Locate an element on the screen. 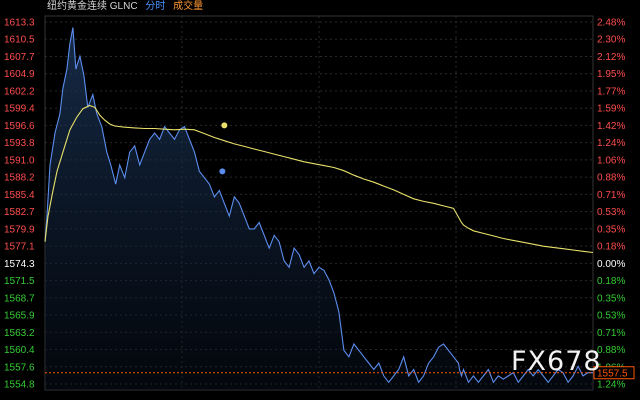  price-tick-label: 1585.4 is located at coordinates (19, 195).